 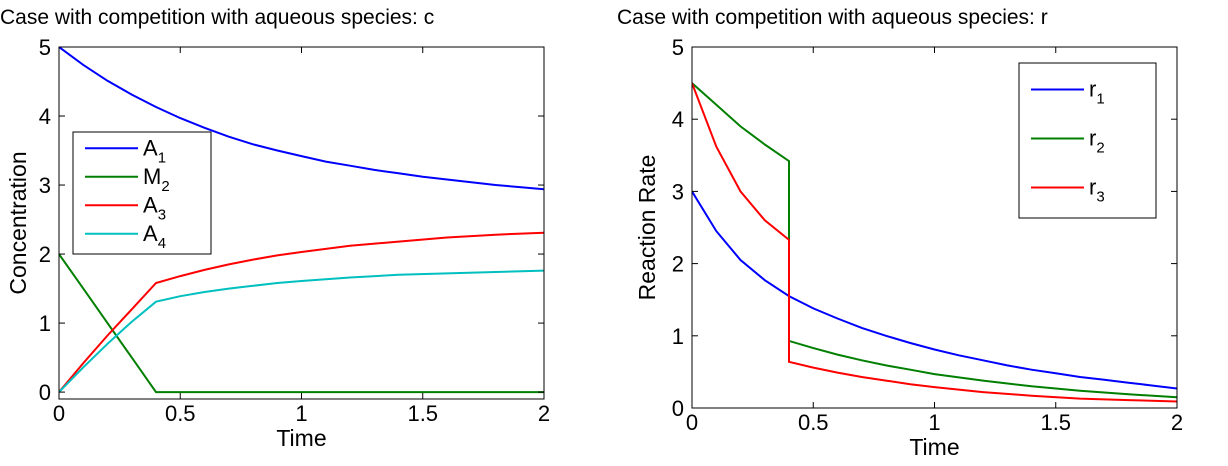 I want to click on legend-subscript: 4, so click(x=162, y=243).